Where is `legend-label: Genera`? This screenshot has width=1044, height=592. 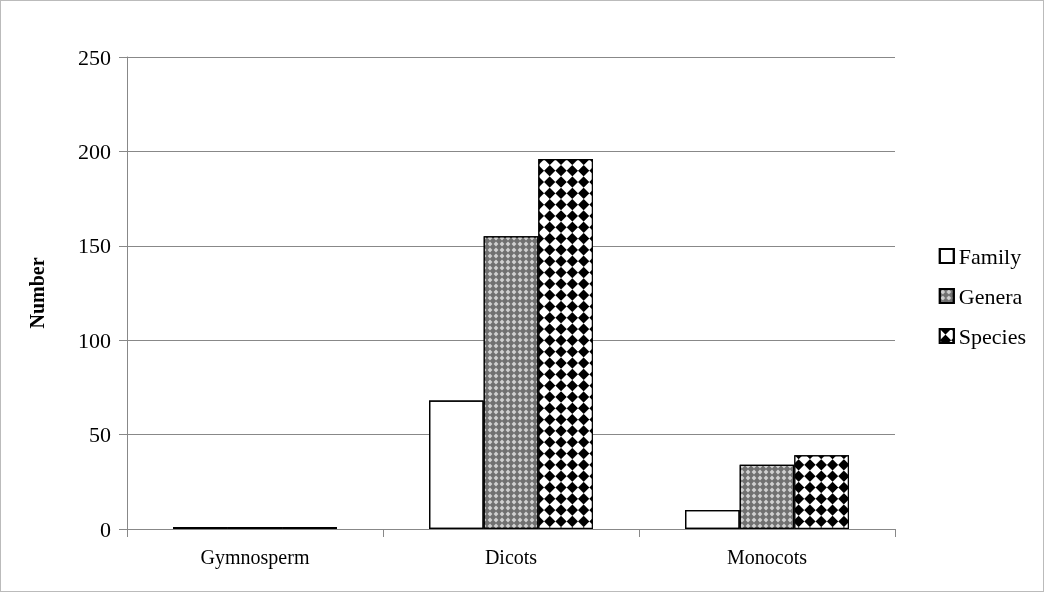 legend-label: Genera is located at coordinates (990, 296).